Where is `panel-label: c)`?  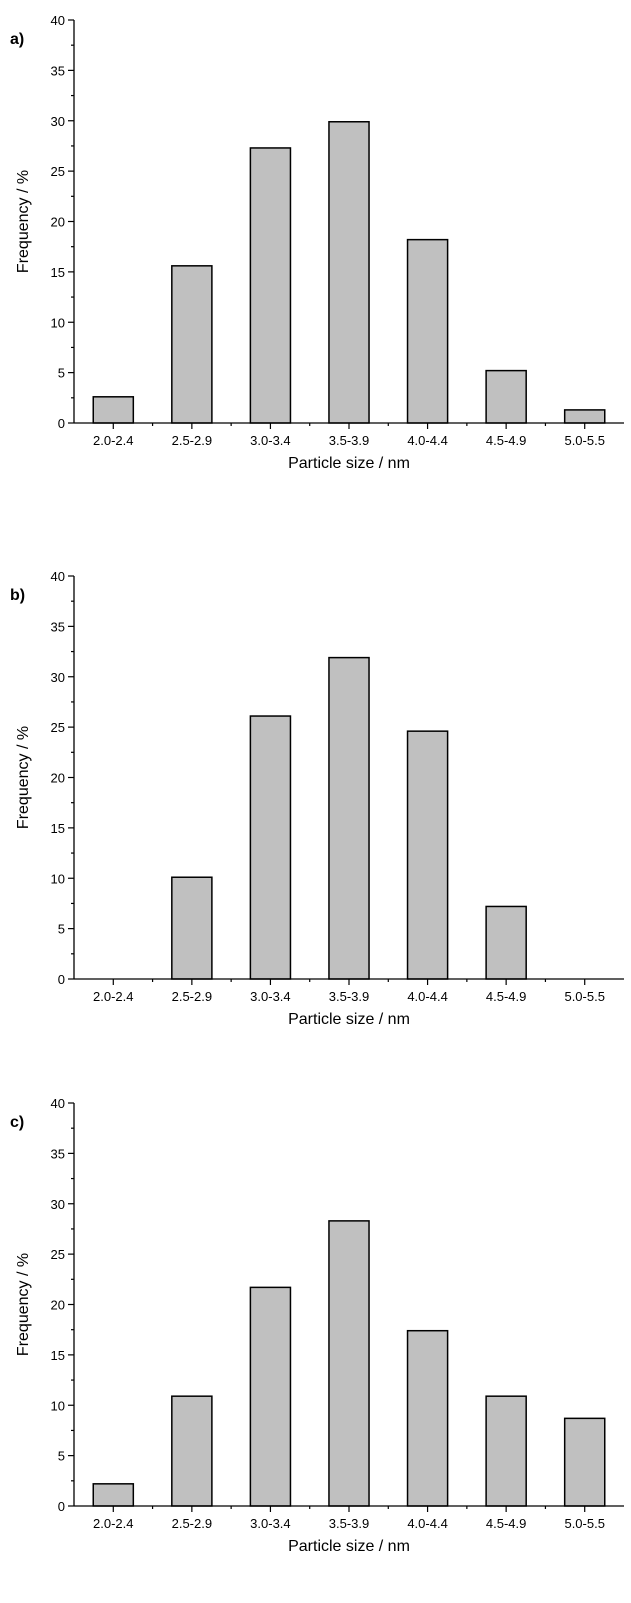
panel-label: c) is located at coordinates (17, 1122).